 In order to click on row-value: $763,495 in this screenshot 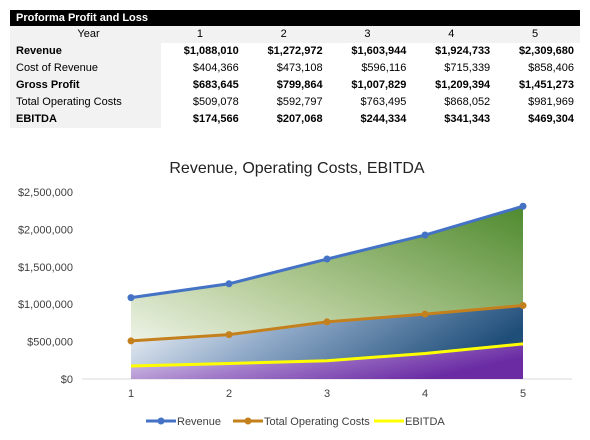, I will do `click(383, 102)`.